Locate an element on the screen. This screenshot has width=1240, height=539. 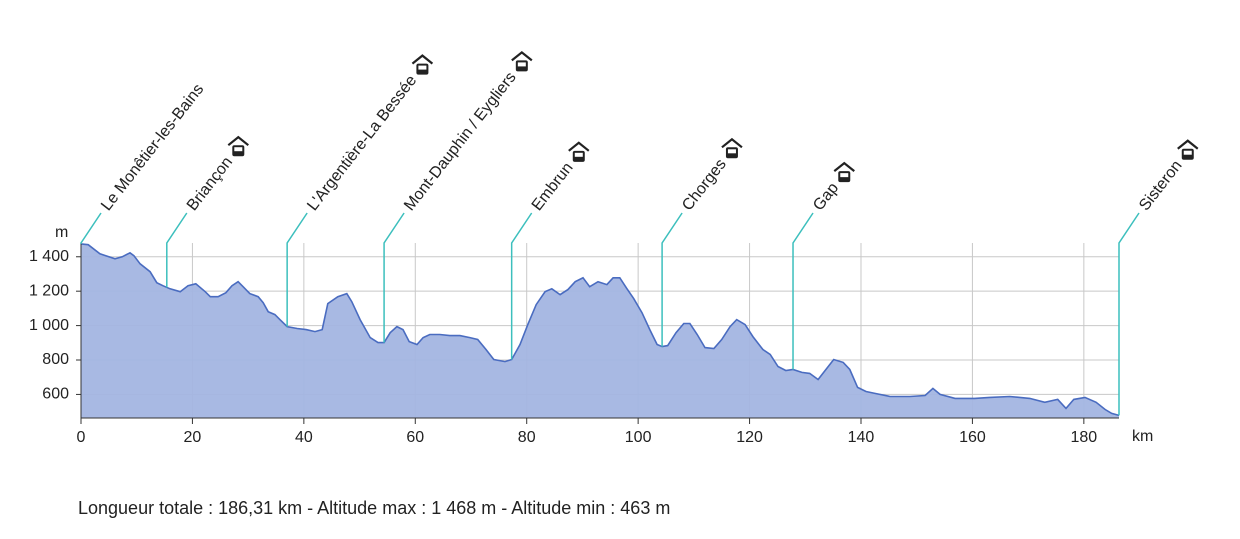
waypoint-label-group: Sisteron is located at coordinates (1167, 176).